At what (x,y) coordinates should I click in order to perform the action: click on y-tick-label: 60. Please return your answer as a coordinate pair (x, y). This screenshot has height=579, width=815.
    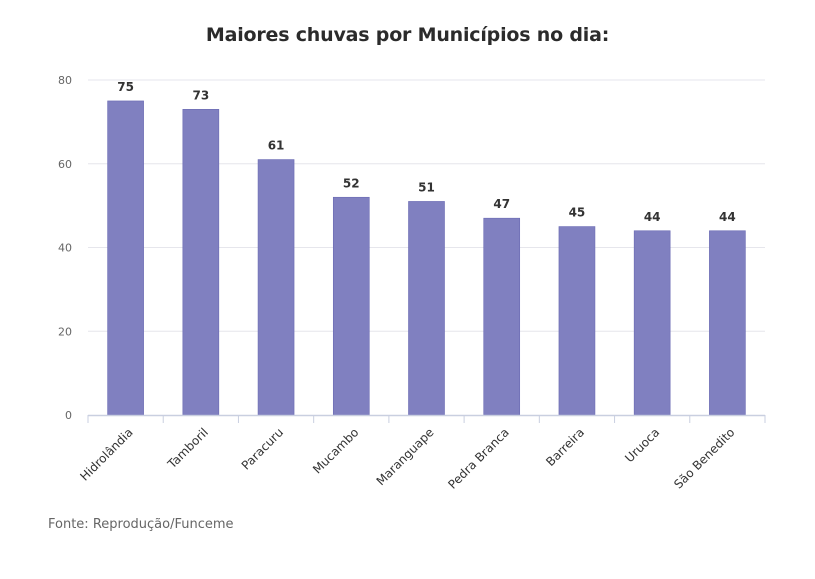
    Looking at the image, I should click on (65, 164).